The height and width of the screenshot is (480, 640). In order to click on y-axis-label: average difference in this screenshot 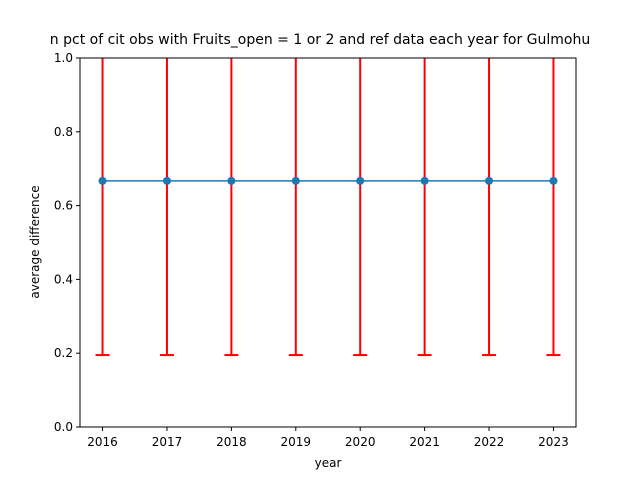, I will do `click(35, 241)`.